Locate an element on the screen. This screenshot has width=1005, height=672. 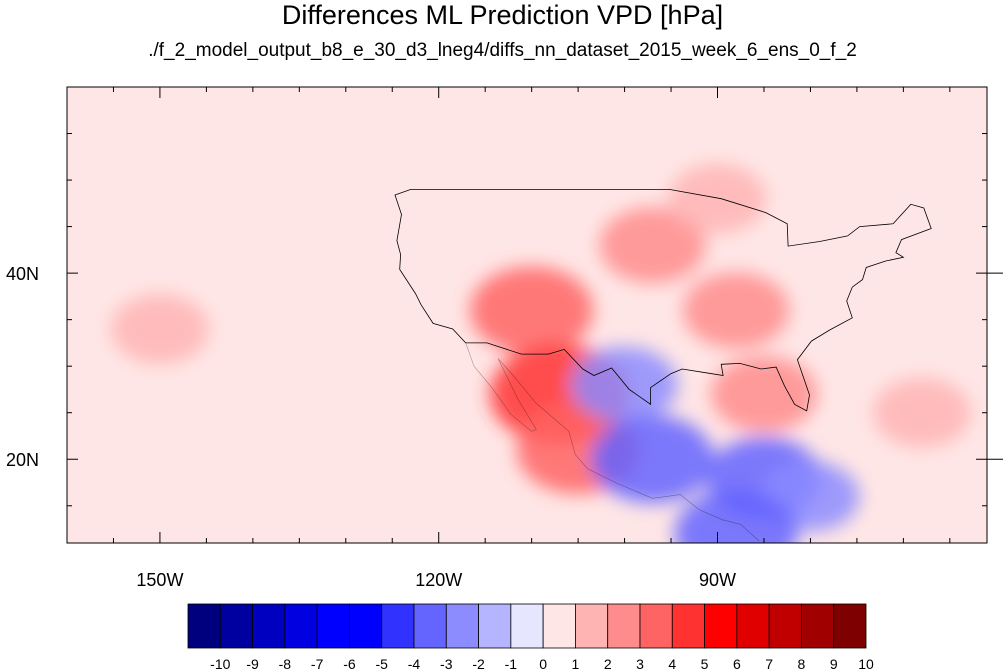
colorbar-label: -9 is located at coordinates (252, 664).